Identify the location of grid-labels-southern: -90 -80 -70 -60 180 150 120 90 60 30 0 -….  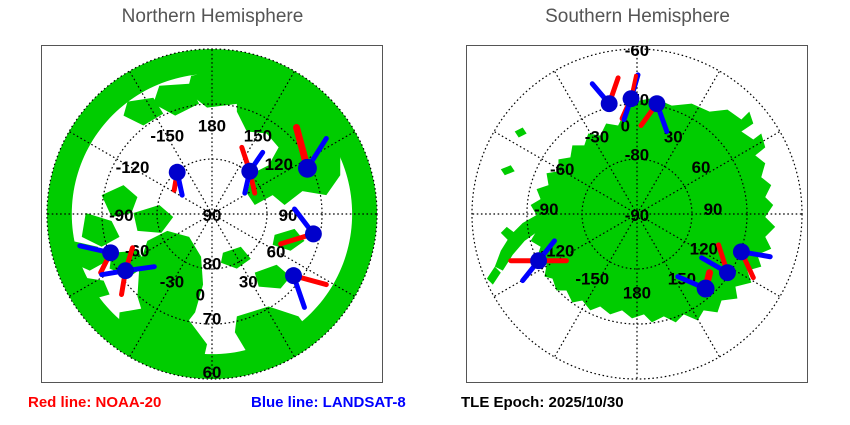
(628, 174).